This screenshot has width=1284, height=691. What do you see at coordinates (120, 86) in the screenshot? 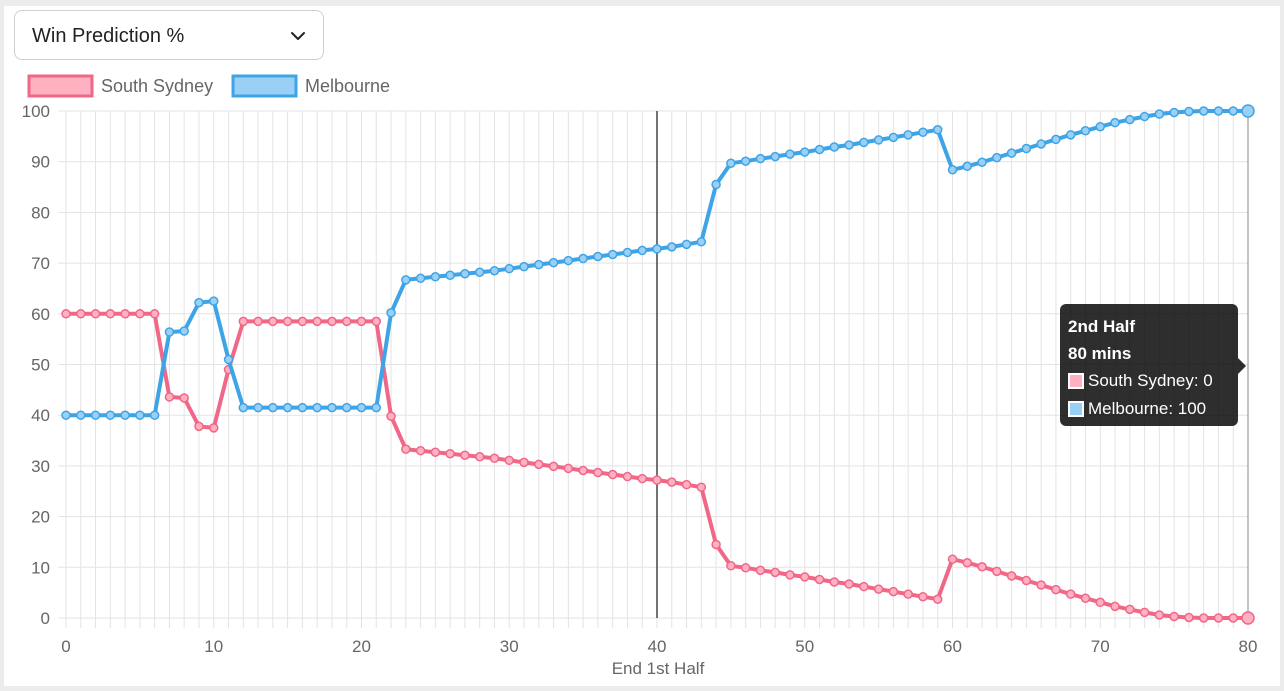
I see `legend-item-south-sydney: South Sydney` at bounding box center [120, 86].